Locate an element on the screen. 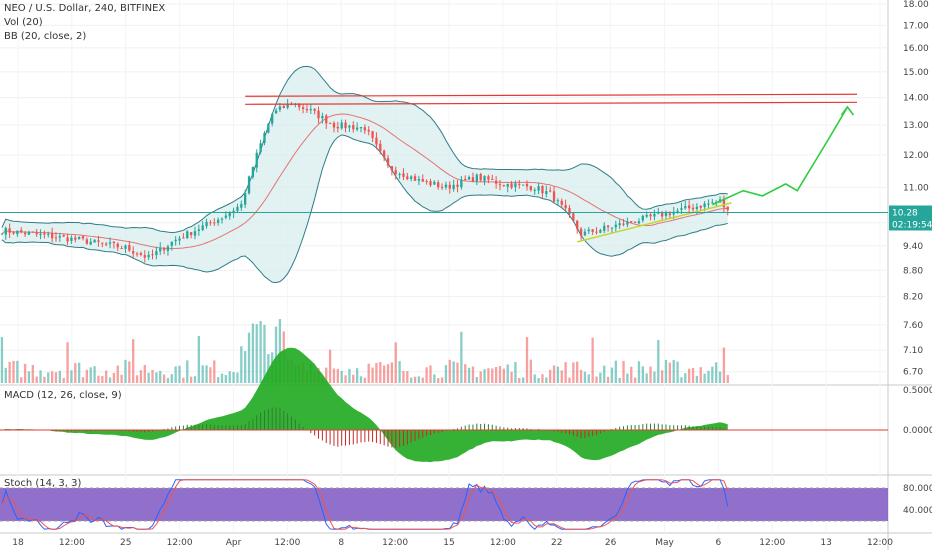 This screenshot has width=932, height=554. time-tick-label: 22 is located at coordinates (556, 543).